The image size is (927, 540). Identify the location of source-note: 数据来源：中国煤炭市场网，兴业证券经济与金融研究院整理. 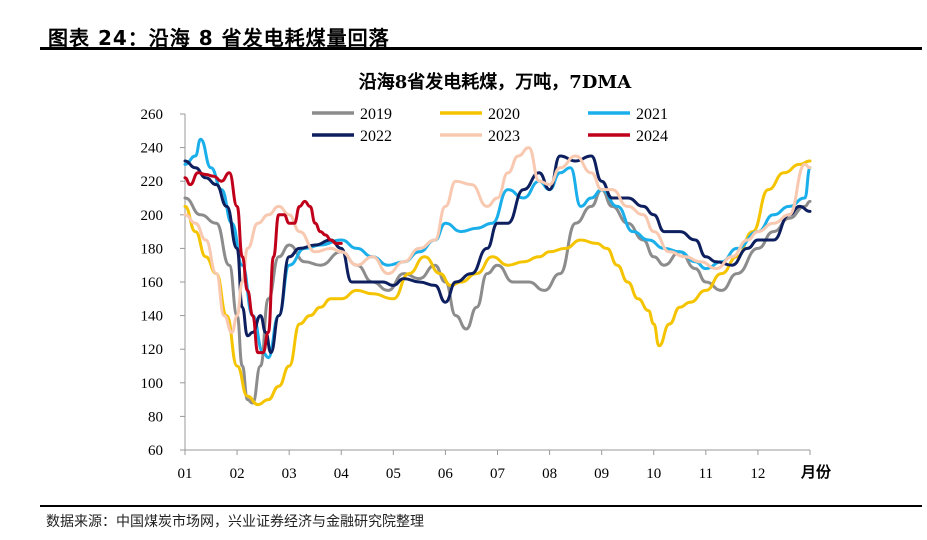
(235, 522).